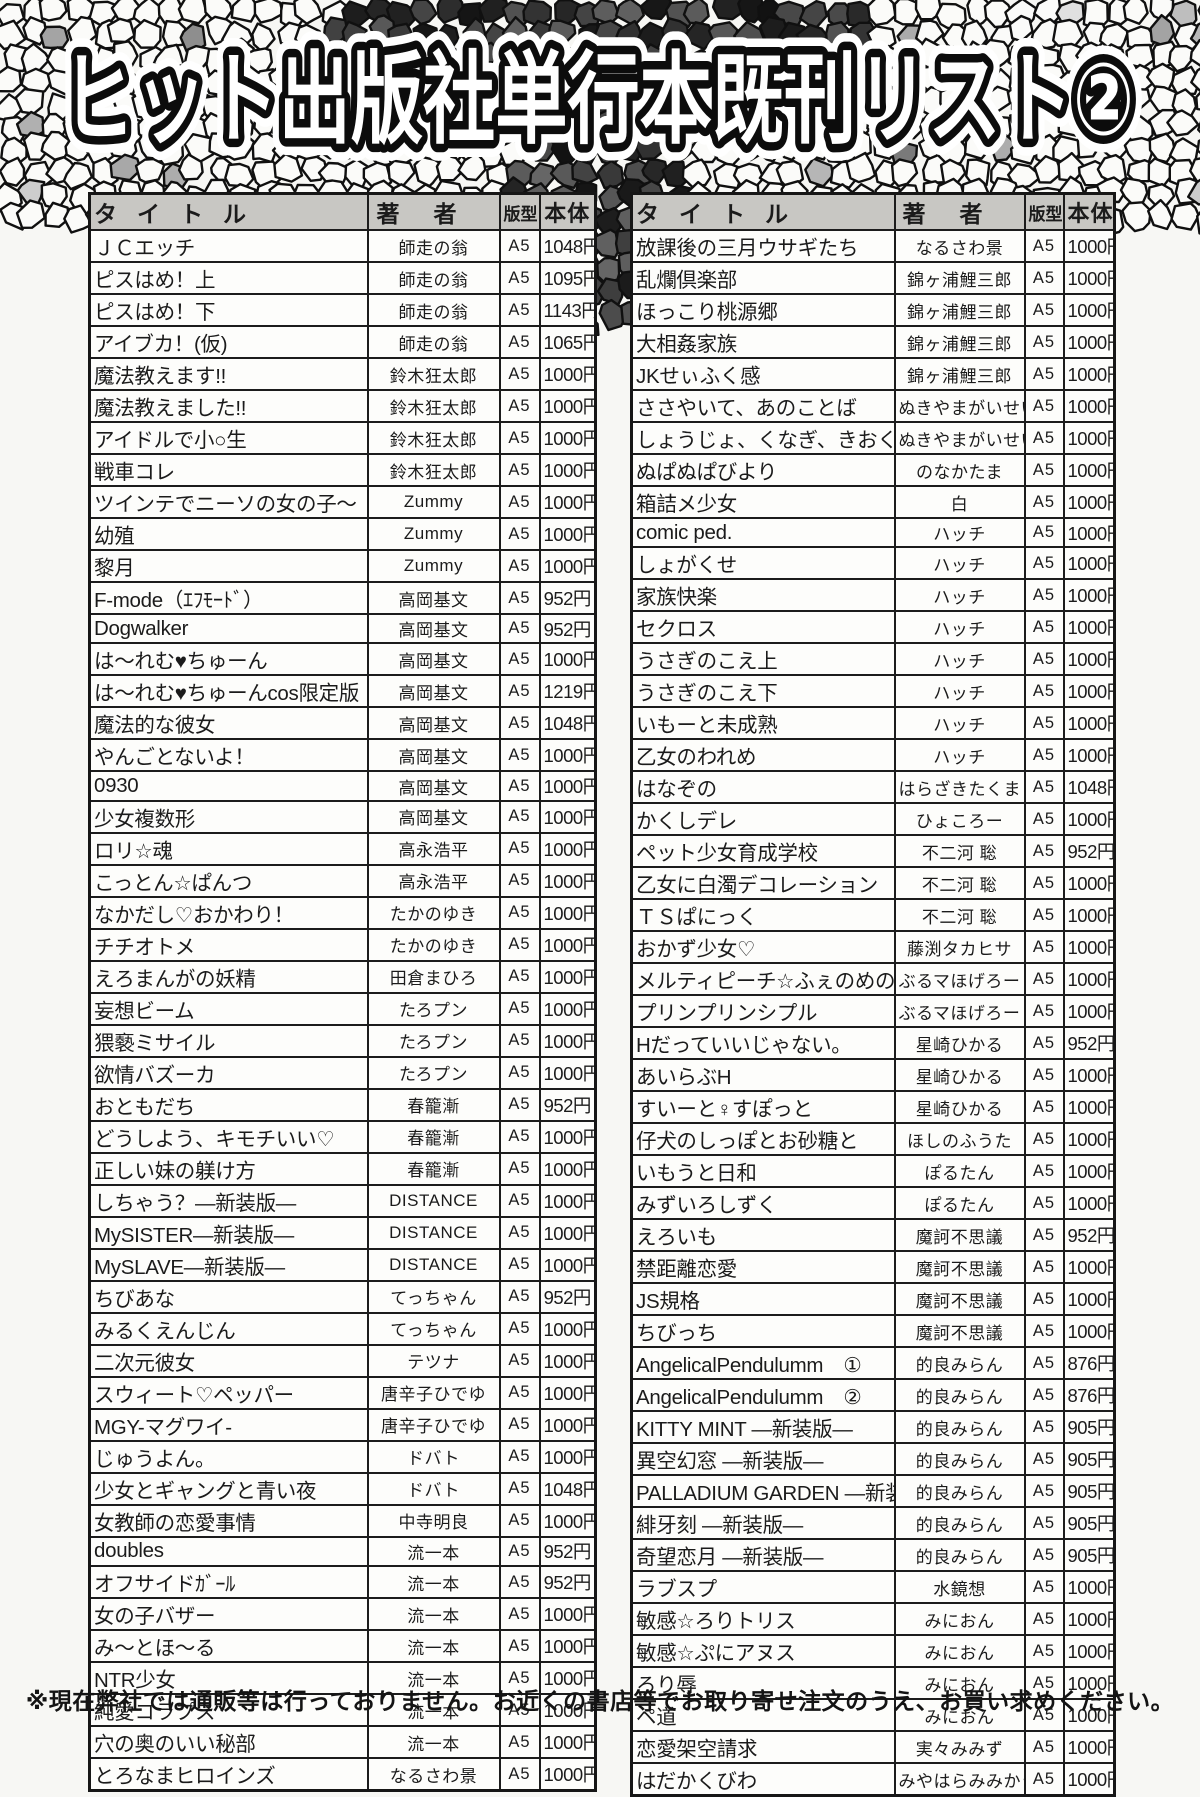  What do you see at coordinates (228, 1136) in the screenshot?
I see `book-title-cell: どうしよう、キモチいい♡` at bounding box center [228, 1136].